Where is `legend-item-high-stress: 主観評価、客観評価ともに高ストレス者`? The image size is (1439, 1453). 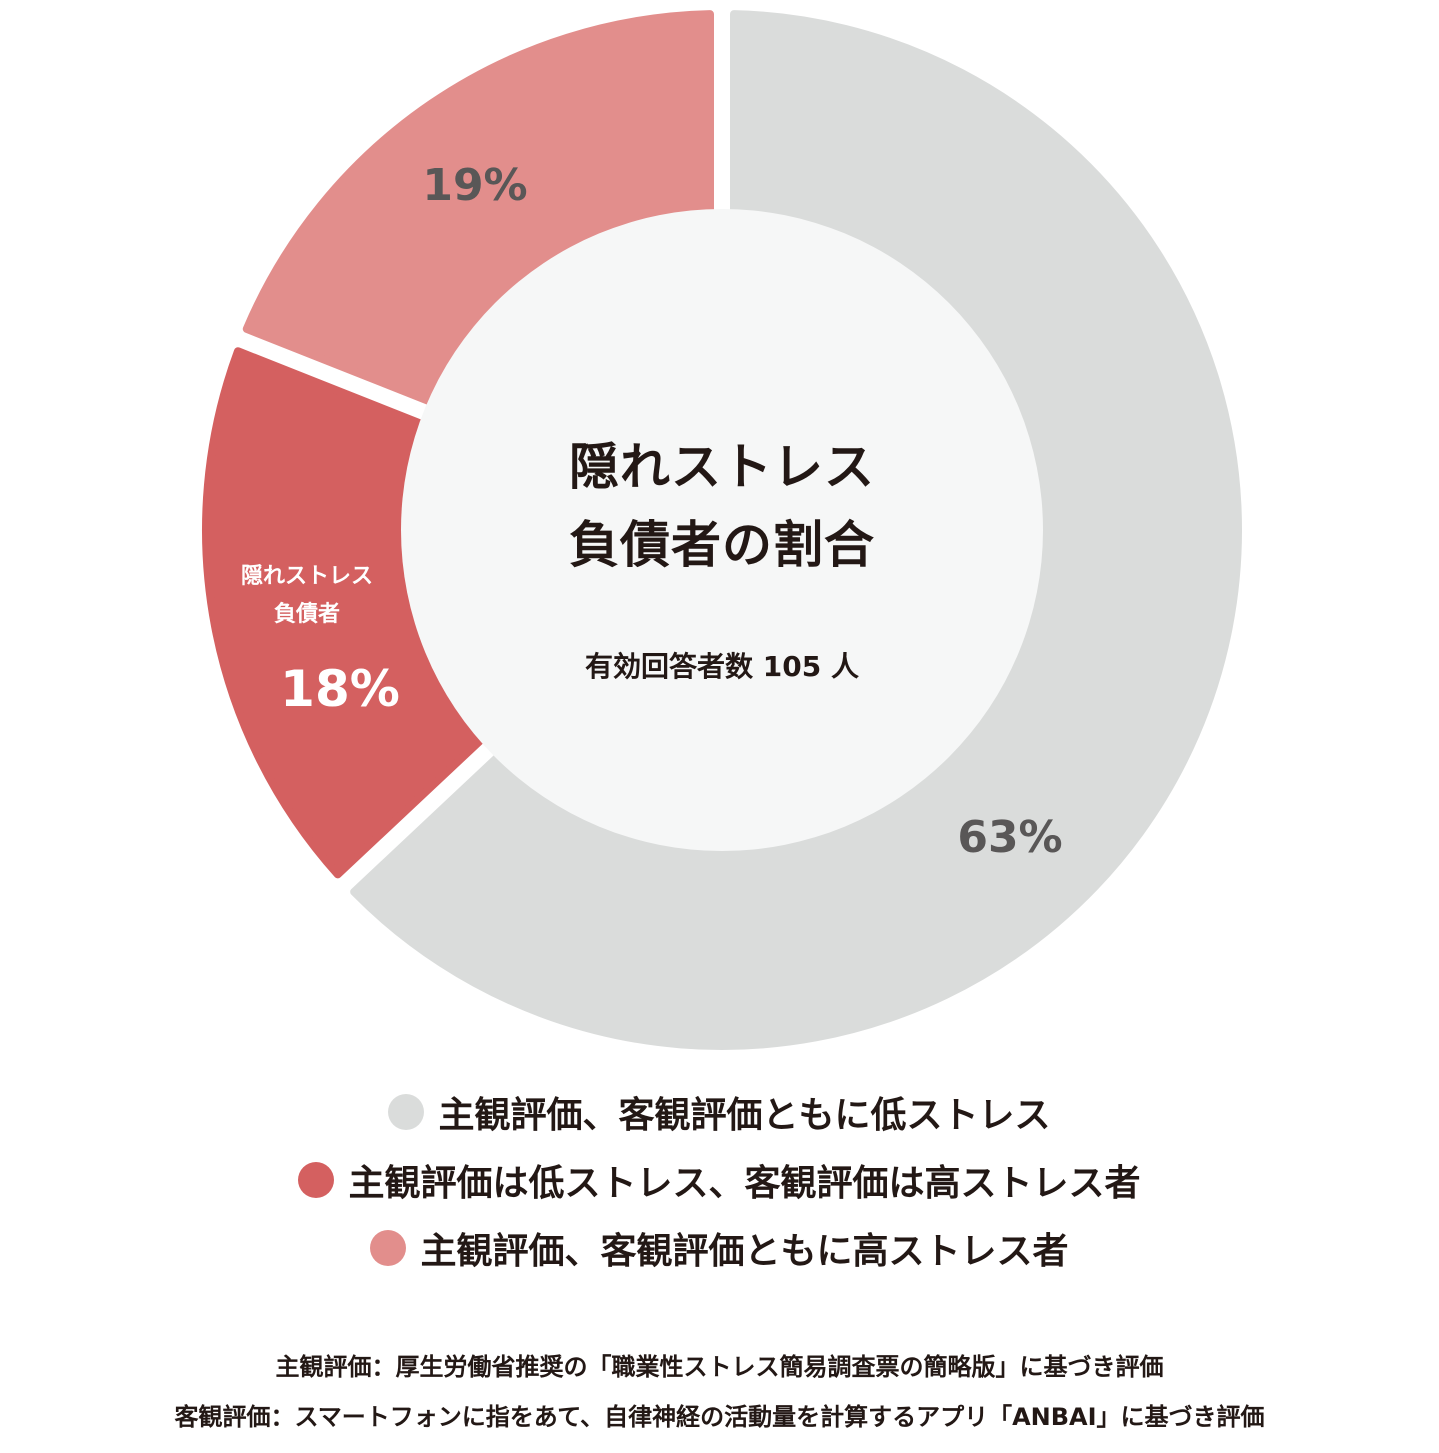 legend-item-high-stress: 主観評価、客観評価ともに高ストレス者 is located at coordinates (719, 1248).